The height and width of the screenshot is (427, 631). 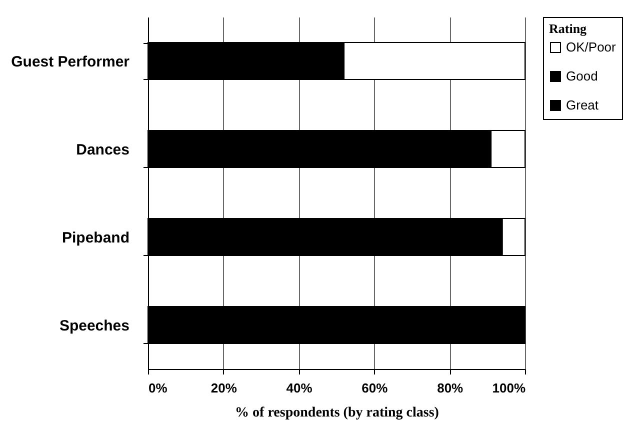 What do you see at coordinates (450, 388) in the screenshot?
I see `x-tick-label: 80%` at bounding box center [450, 388].